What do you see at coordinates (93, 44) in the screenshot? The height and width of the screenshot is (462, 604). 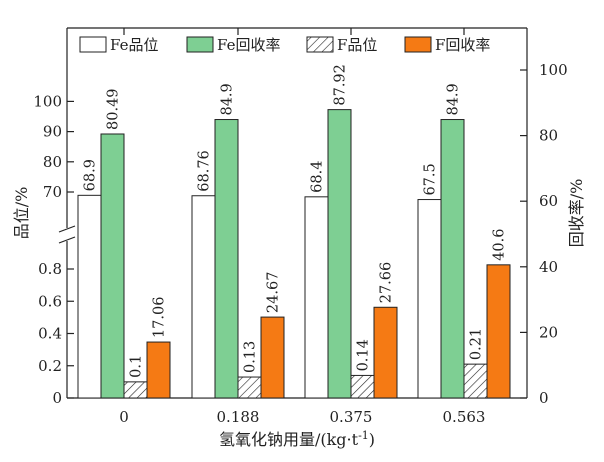 I see `legend-swatch-fe-grade` at bounding box center [93, 44].